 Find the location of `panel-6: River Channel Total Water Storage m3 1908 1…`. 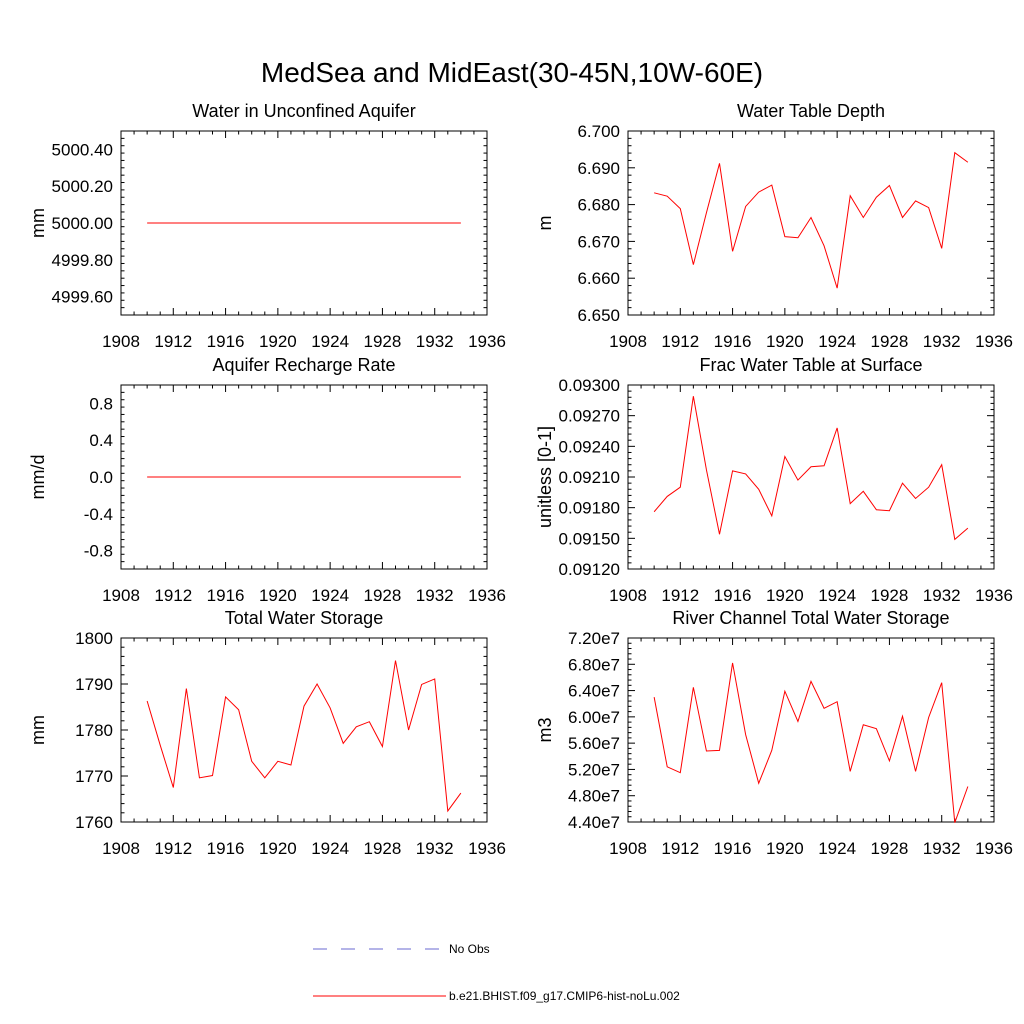

panel-6: River Channel Total Water Storage m3 1908 1… is located at coordinates (774, 733).